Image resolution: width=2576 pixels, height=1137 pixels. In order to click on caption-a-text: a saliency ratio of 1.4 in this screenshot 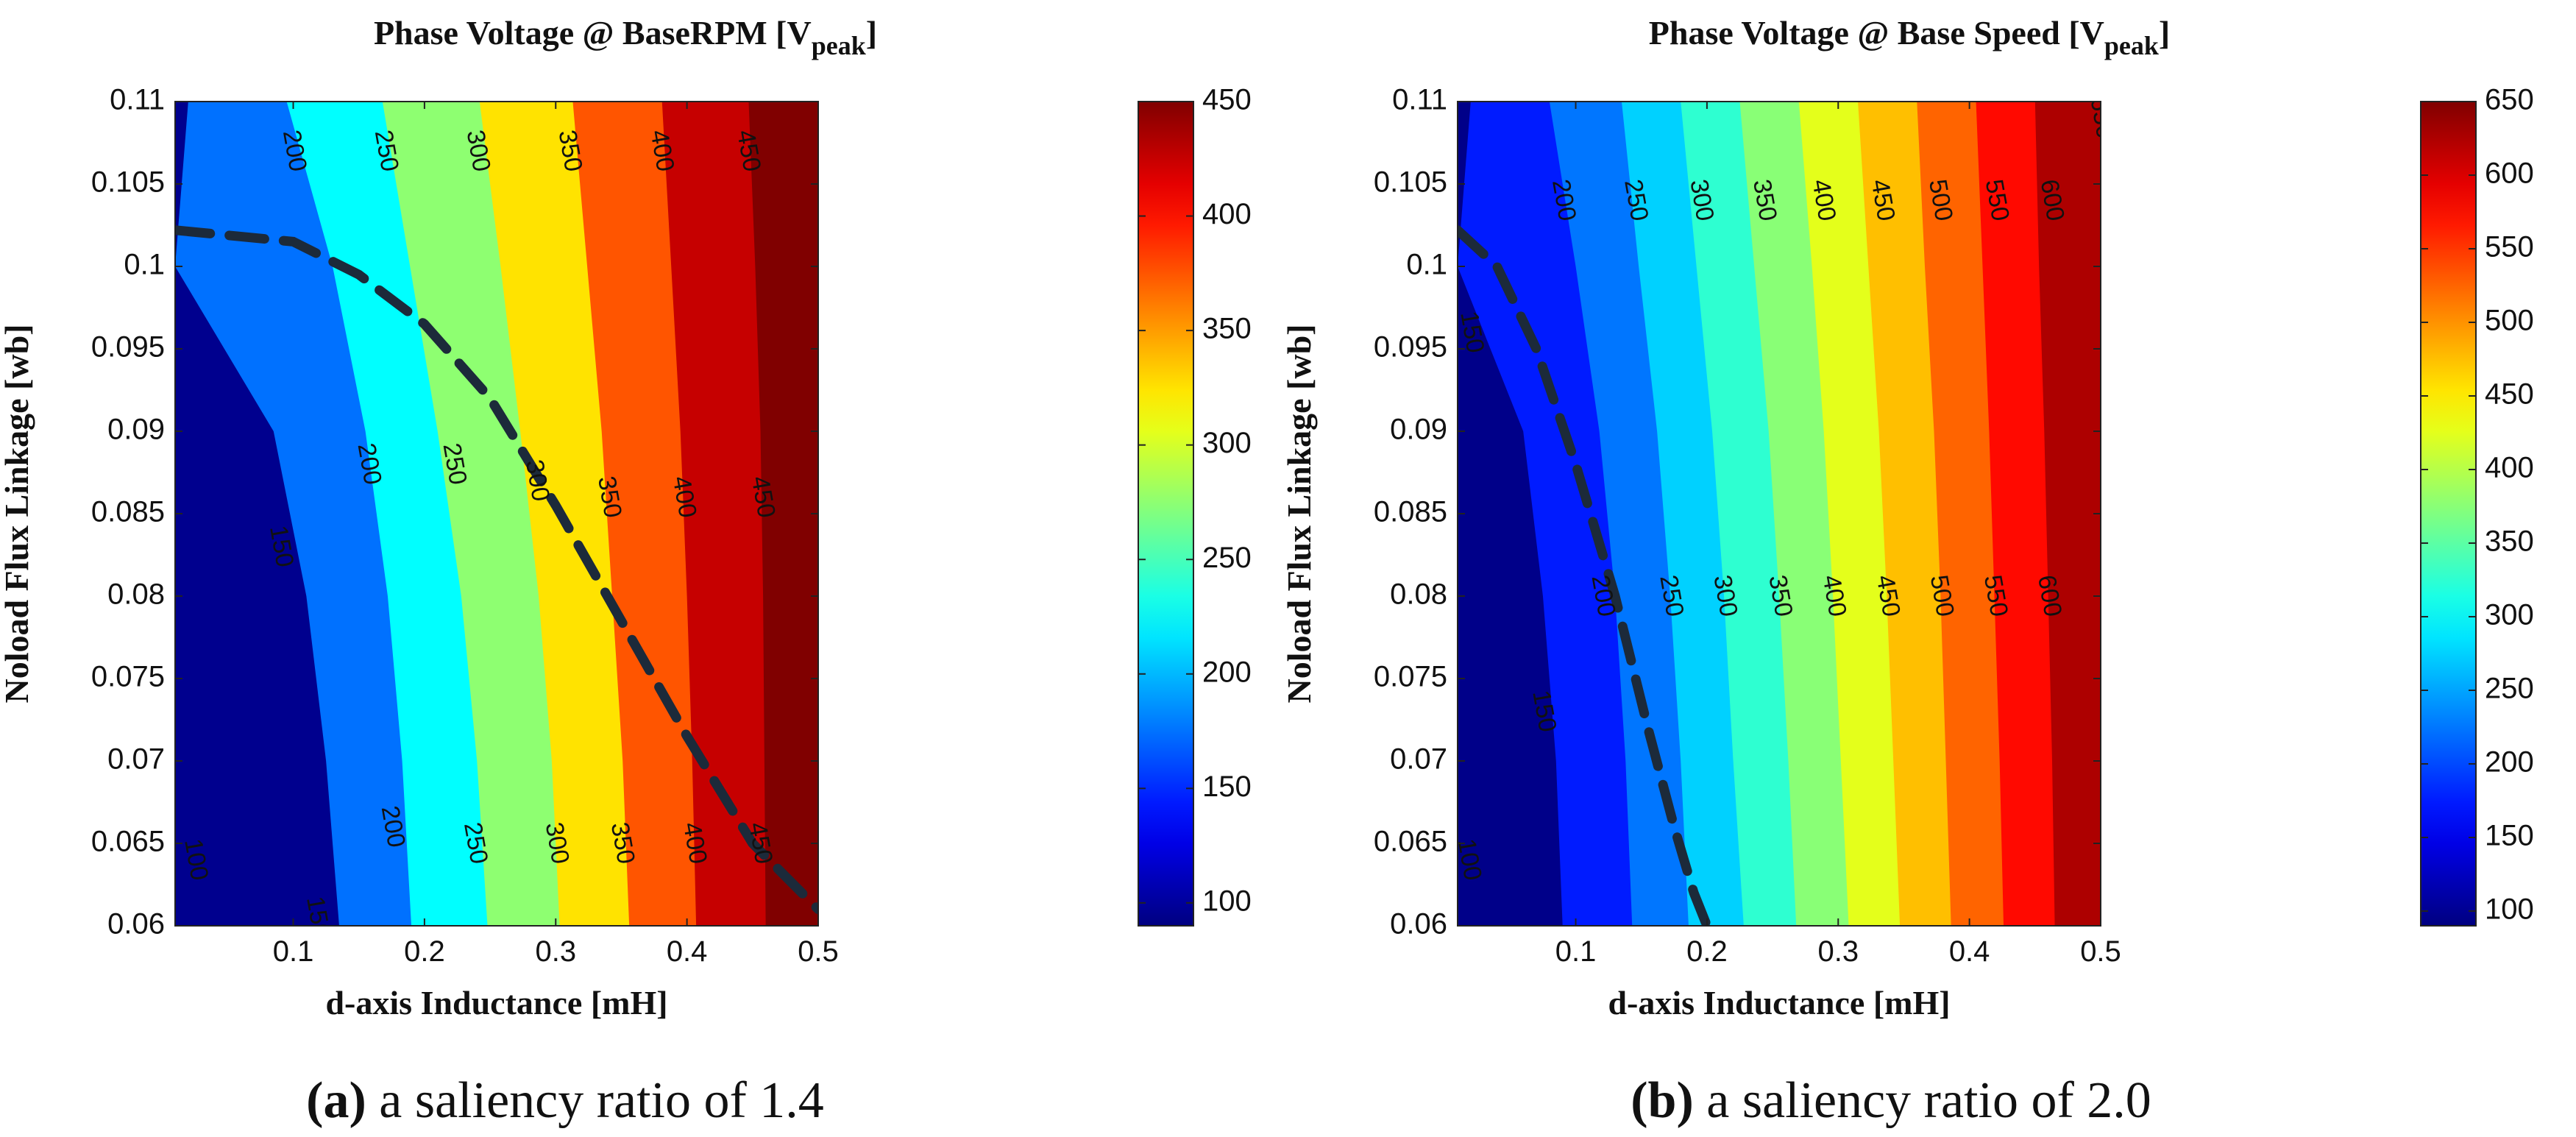, I will do `click(595, 1100)`.